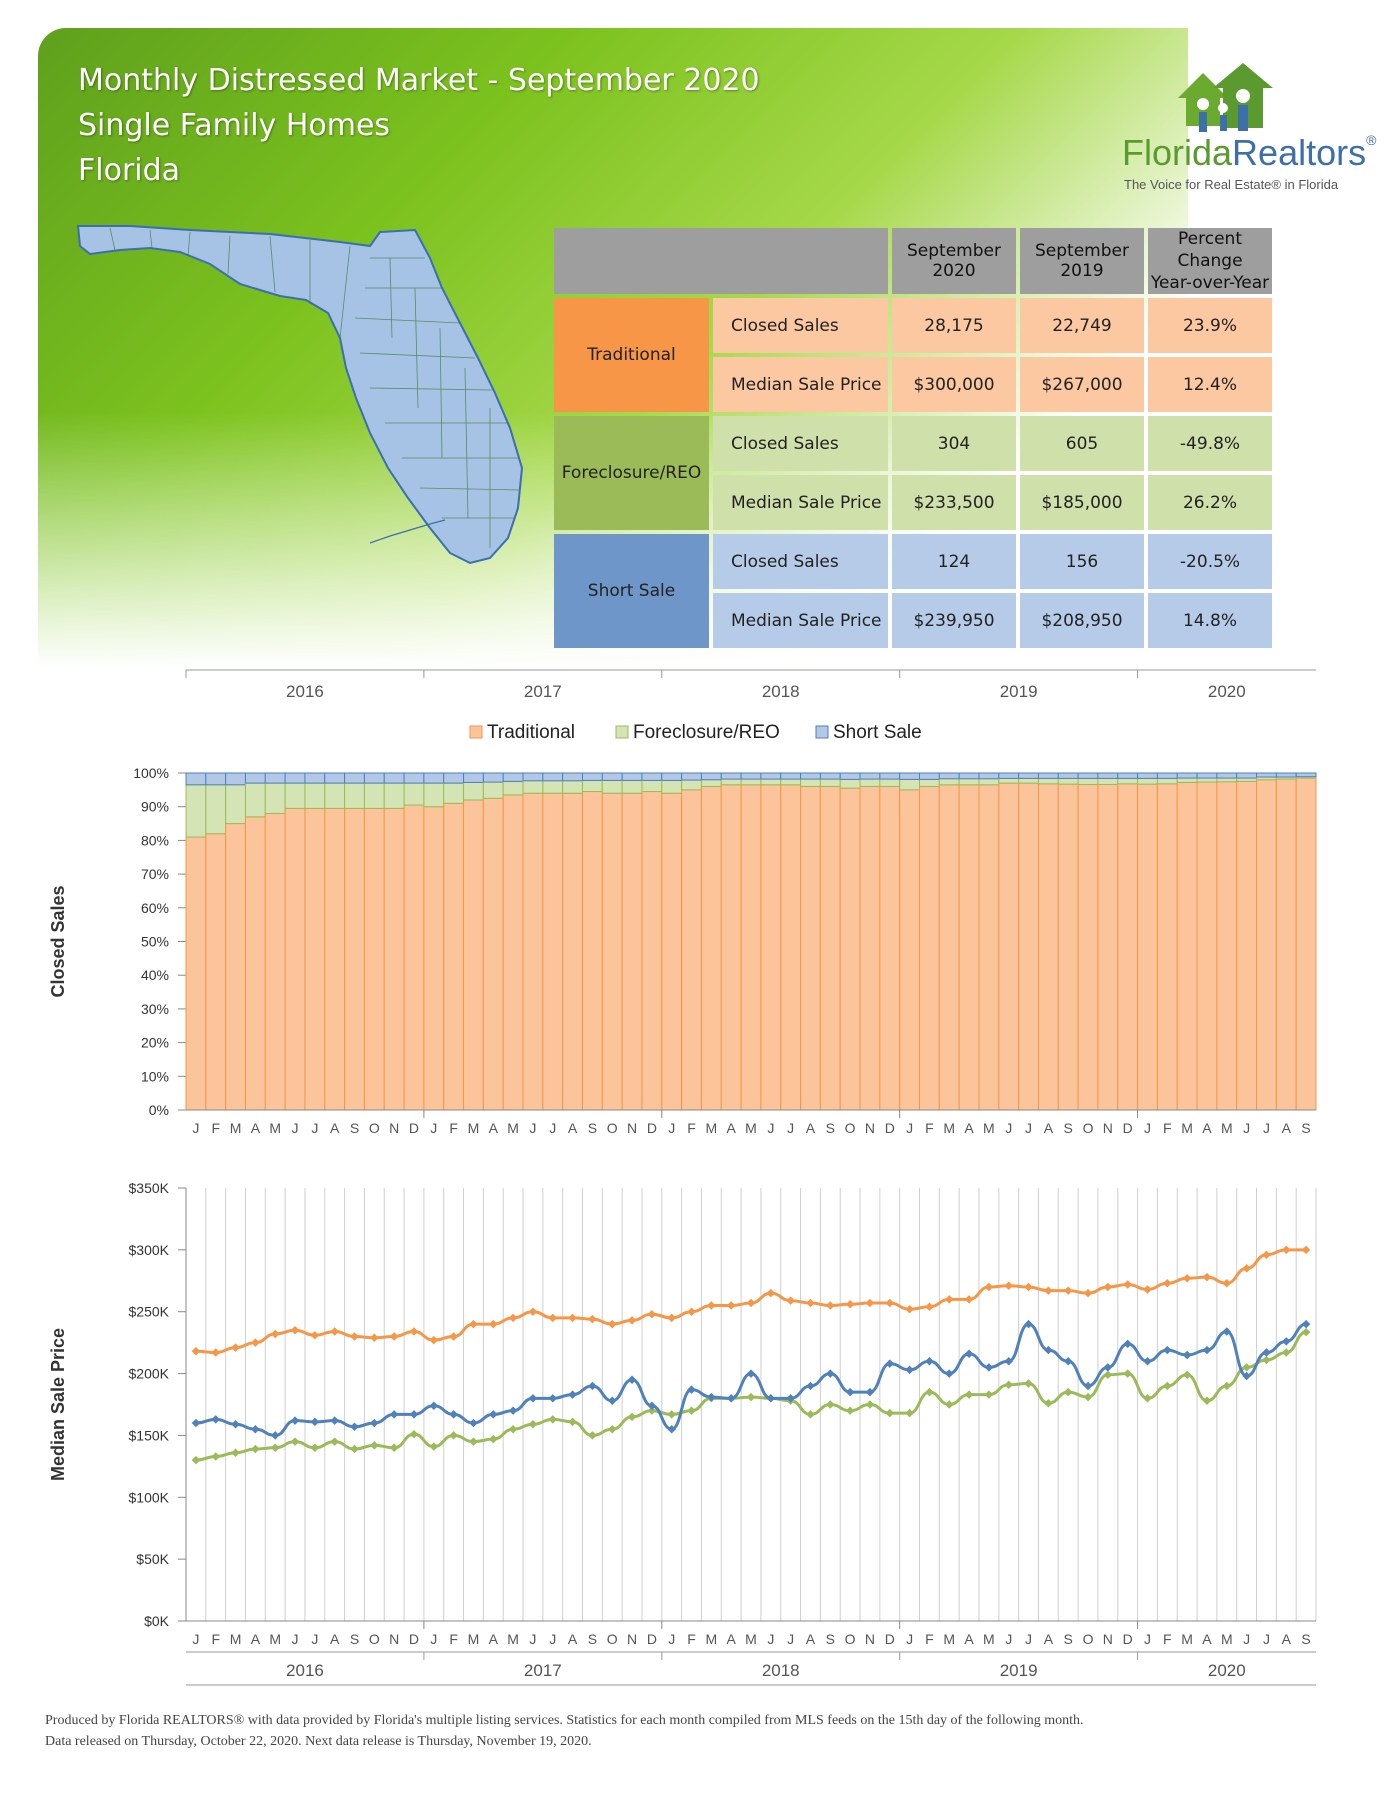  Describe the element at coordinates (691, 1128) in the screenshot. I see `bar-month-label: F` at that location.